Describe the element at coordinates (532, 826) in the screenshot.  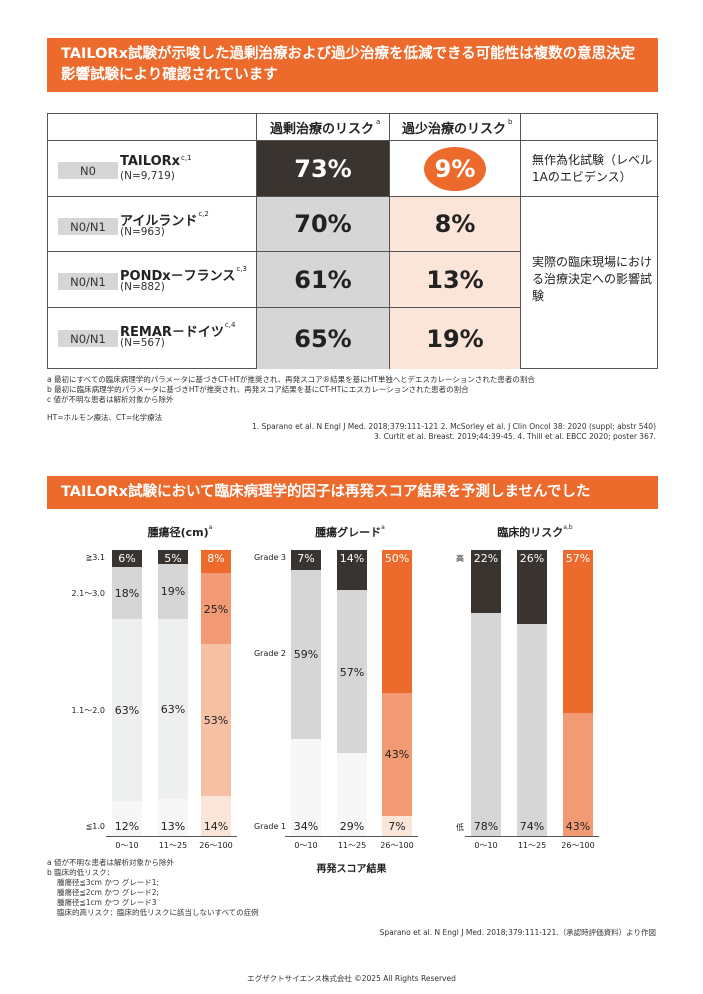
I see `data-label: 74%` at that location.